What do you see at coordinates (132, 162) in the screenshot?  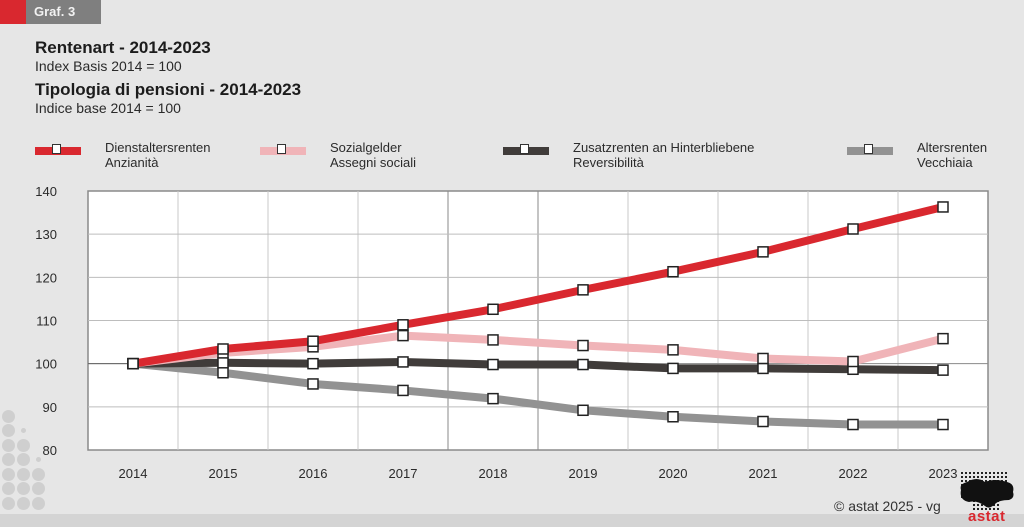 I see `legend-label-it: Anzianità` at bounding box center [132, 162].